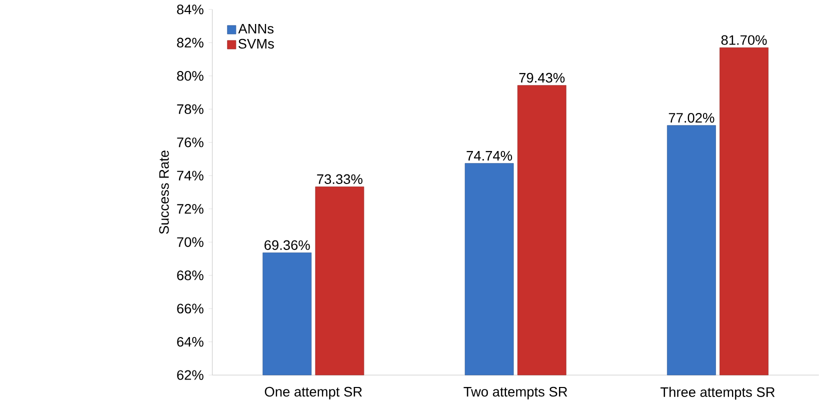 The width and height of the screenshot is (819, 418). Describe the element at coordinates (190, 75) in the screenshot. I see `y-tick-label: 80%` at that location.